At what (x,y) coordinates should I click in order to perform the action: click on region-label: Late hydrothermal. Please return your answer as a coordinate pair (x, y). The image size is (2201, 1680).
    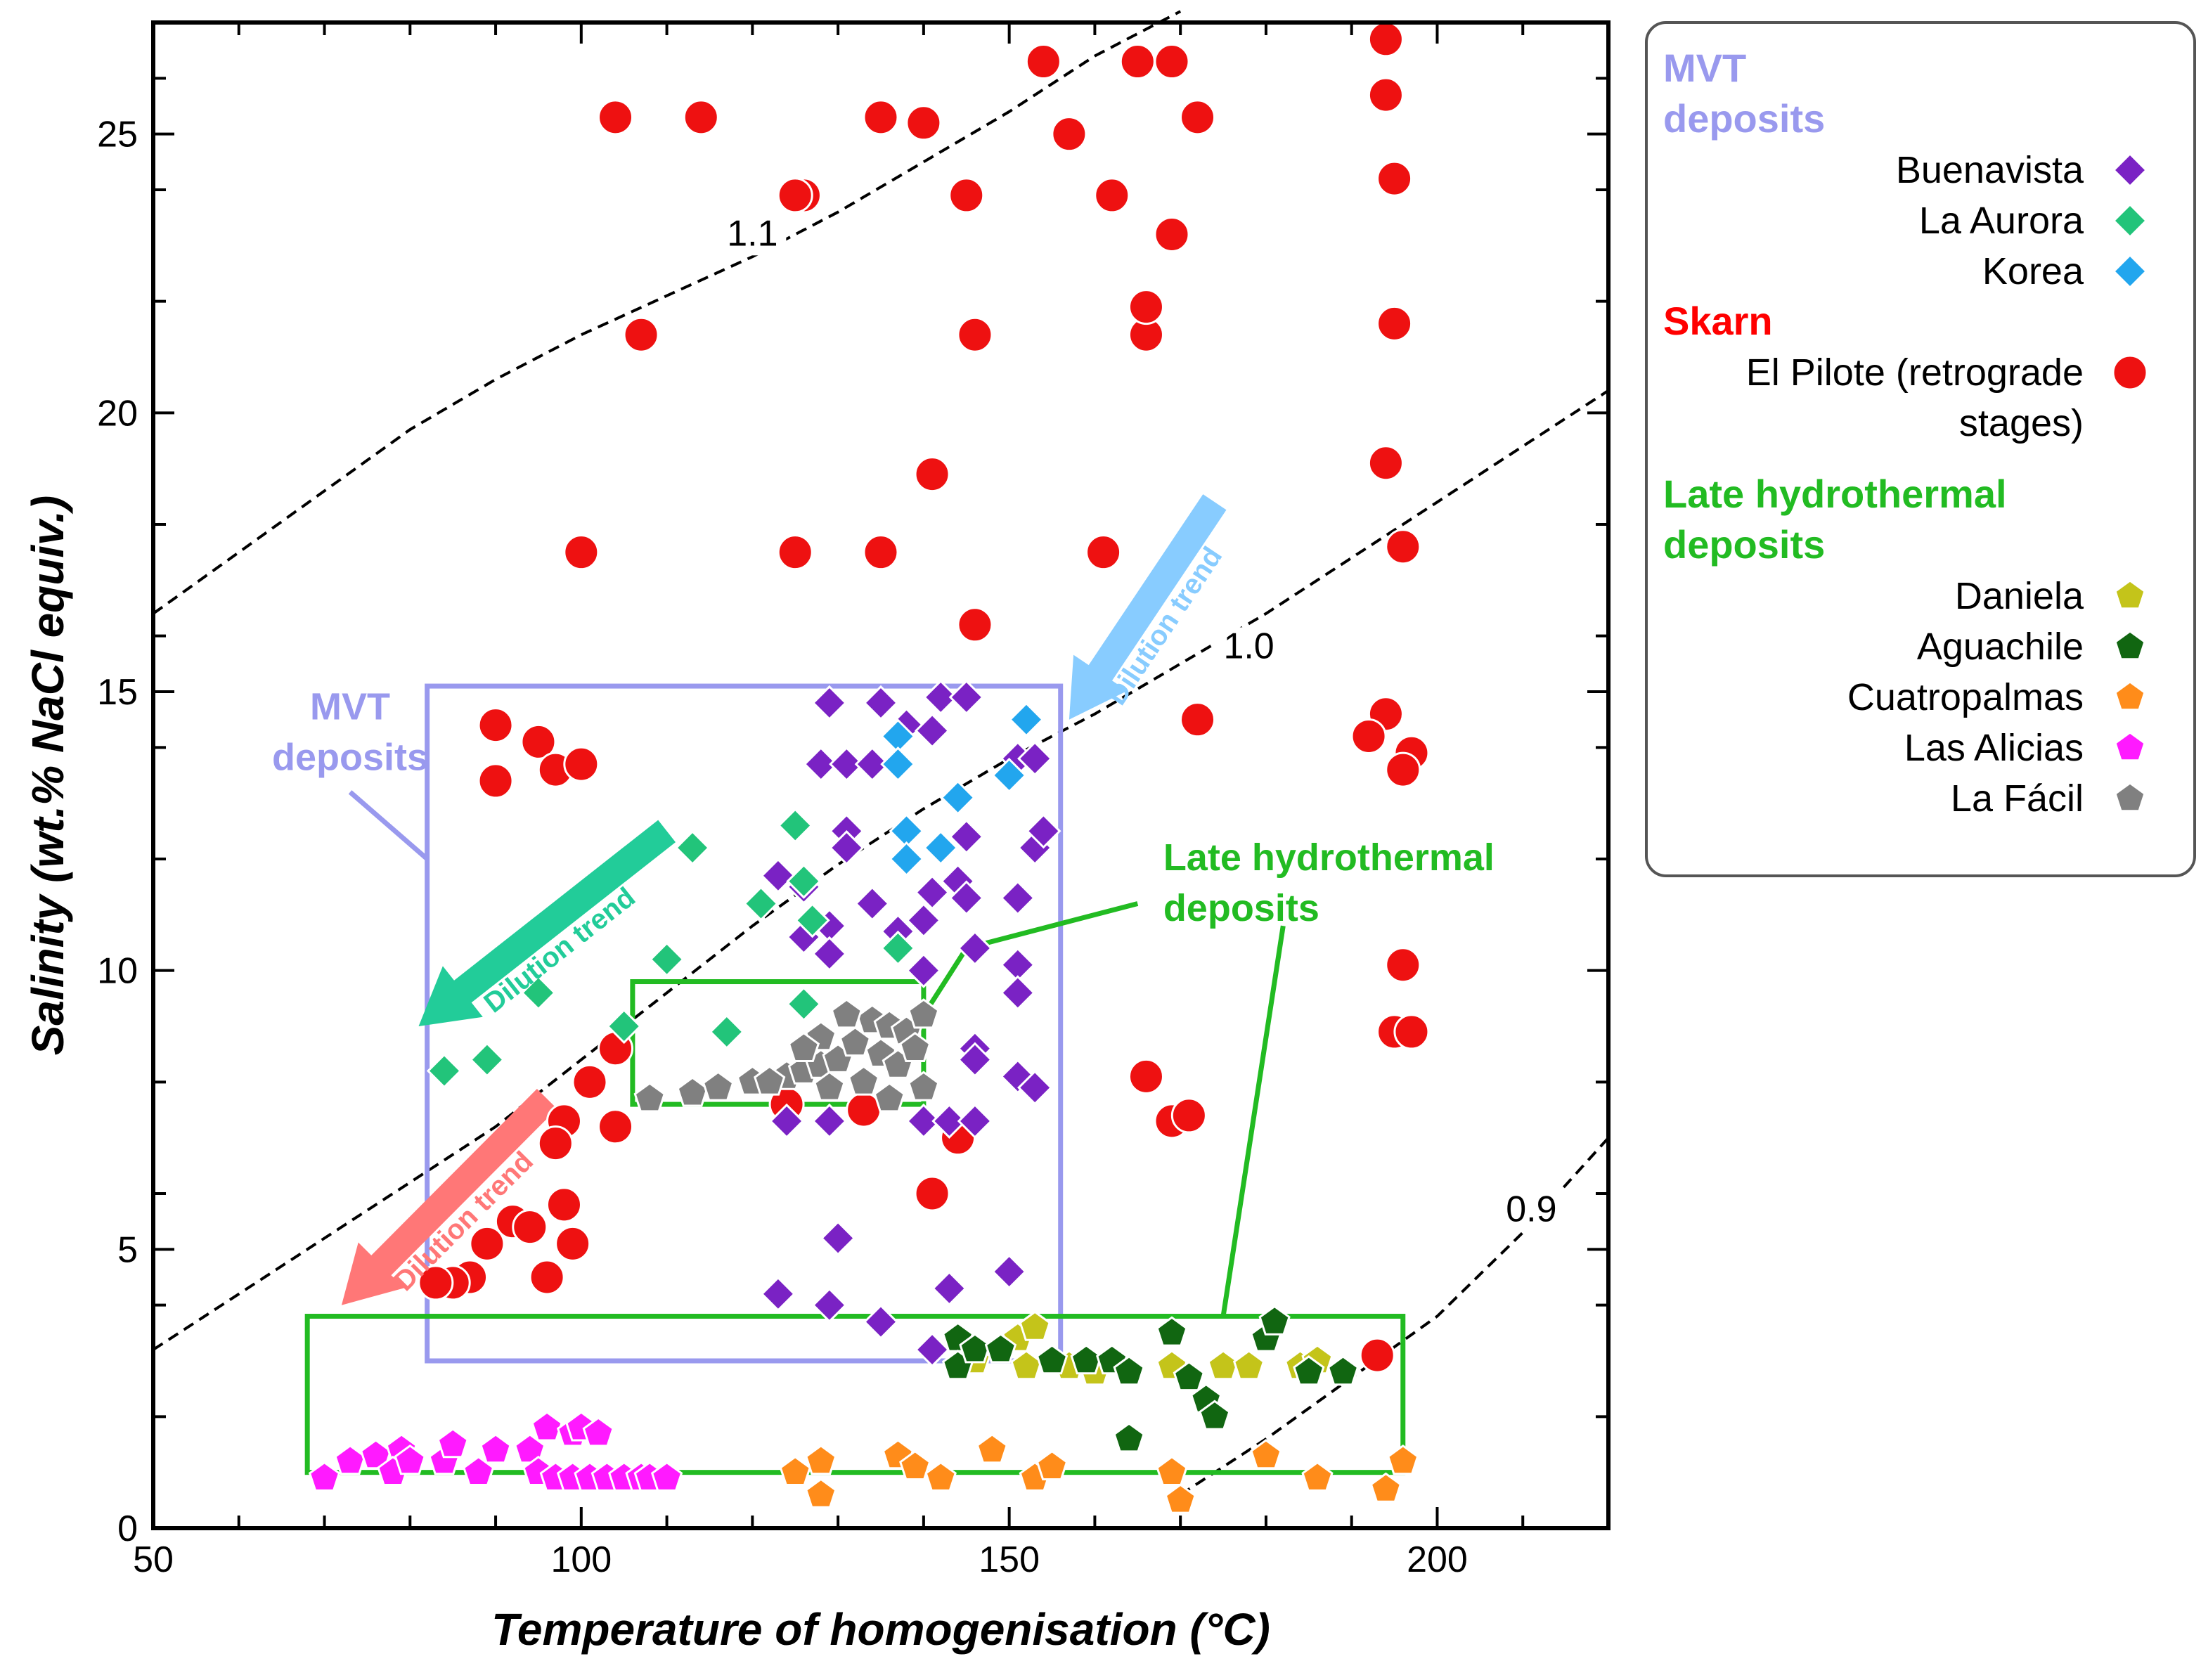
    Looking at the image, I should click on (1329, 857).